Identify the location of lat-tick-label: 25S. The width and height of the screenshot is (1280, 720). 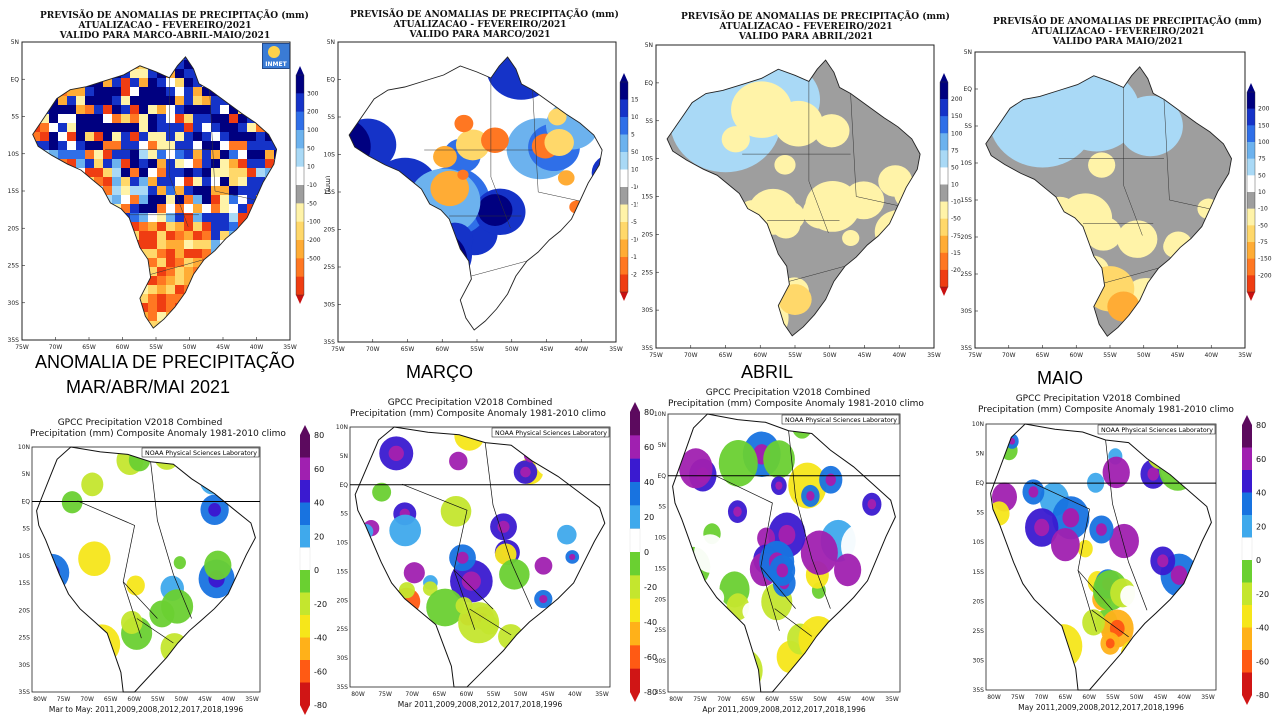
(14, 266).